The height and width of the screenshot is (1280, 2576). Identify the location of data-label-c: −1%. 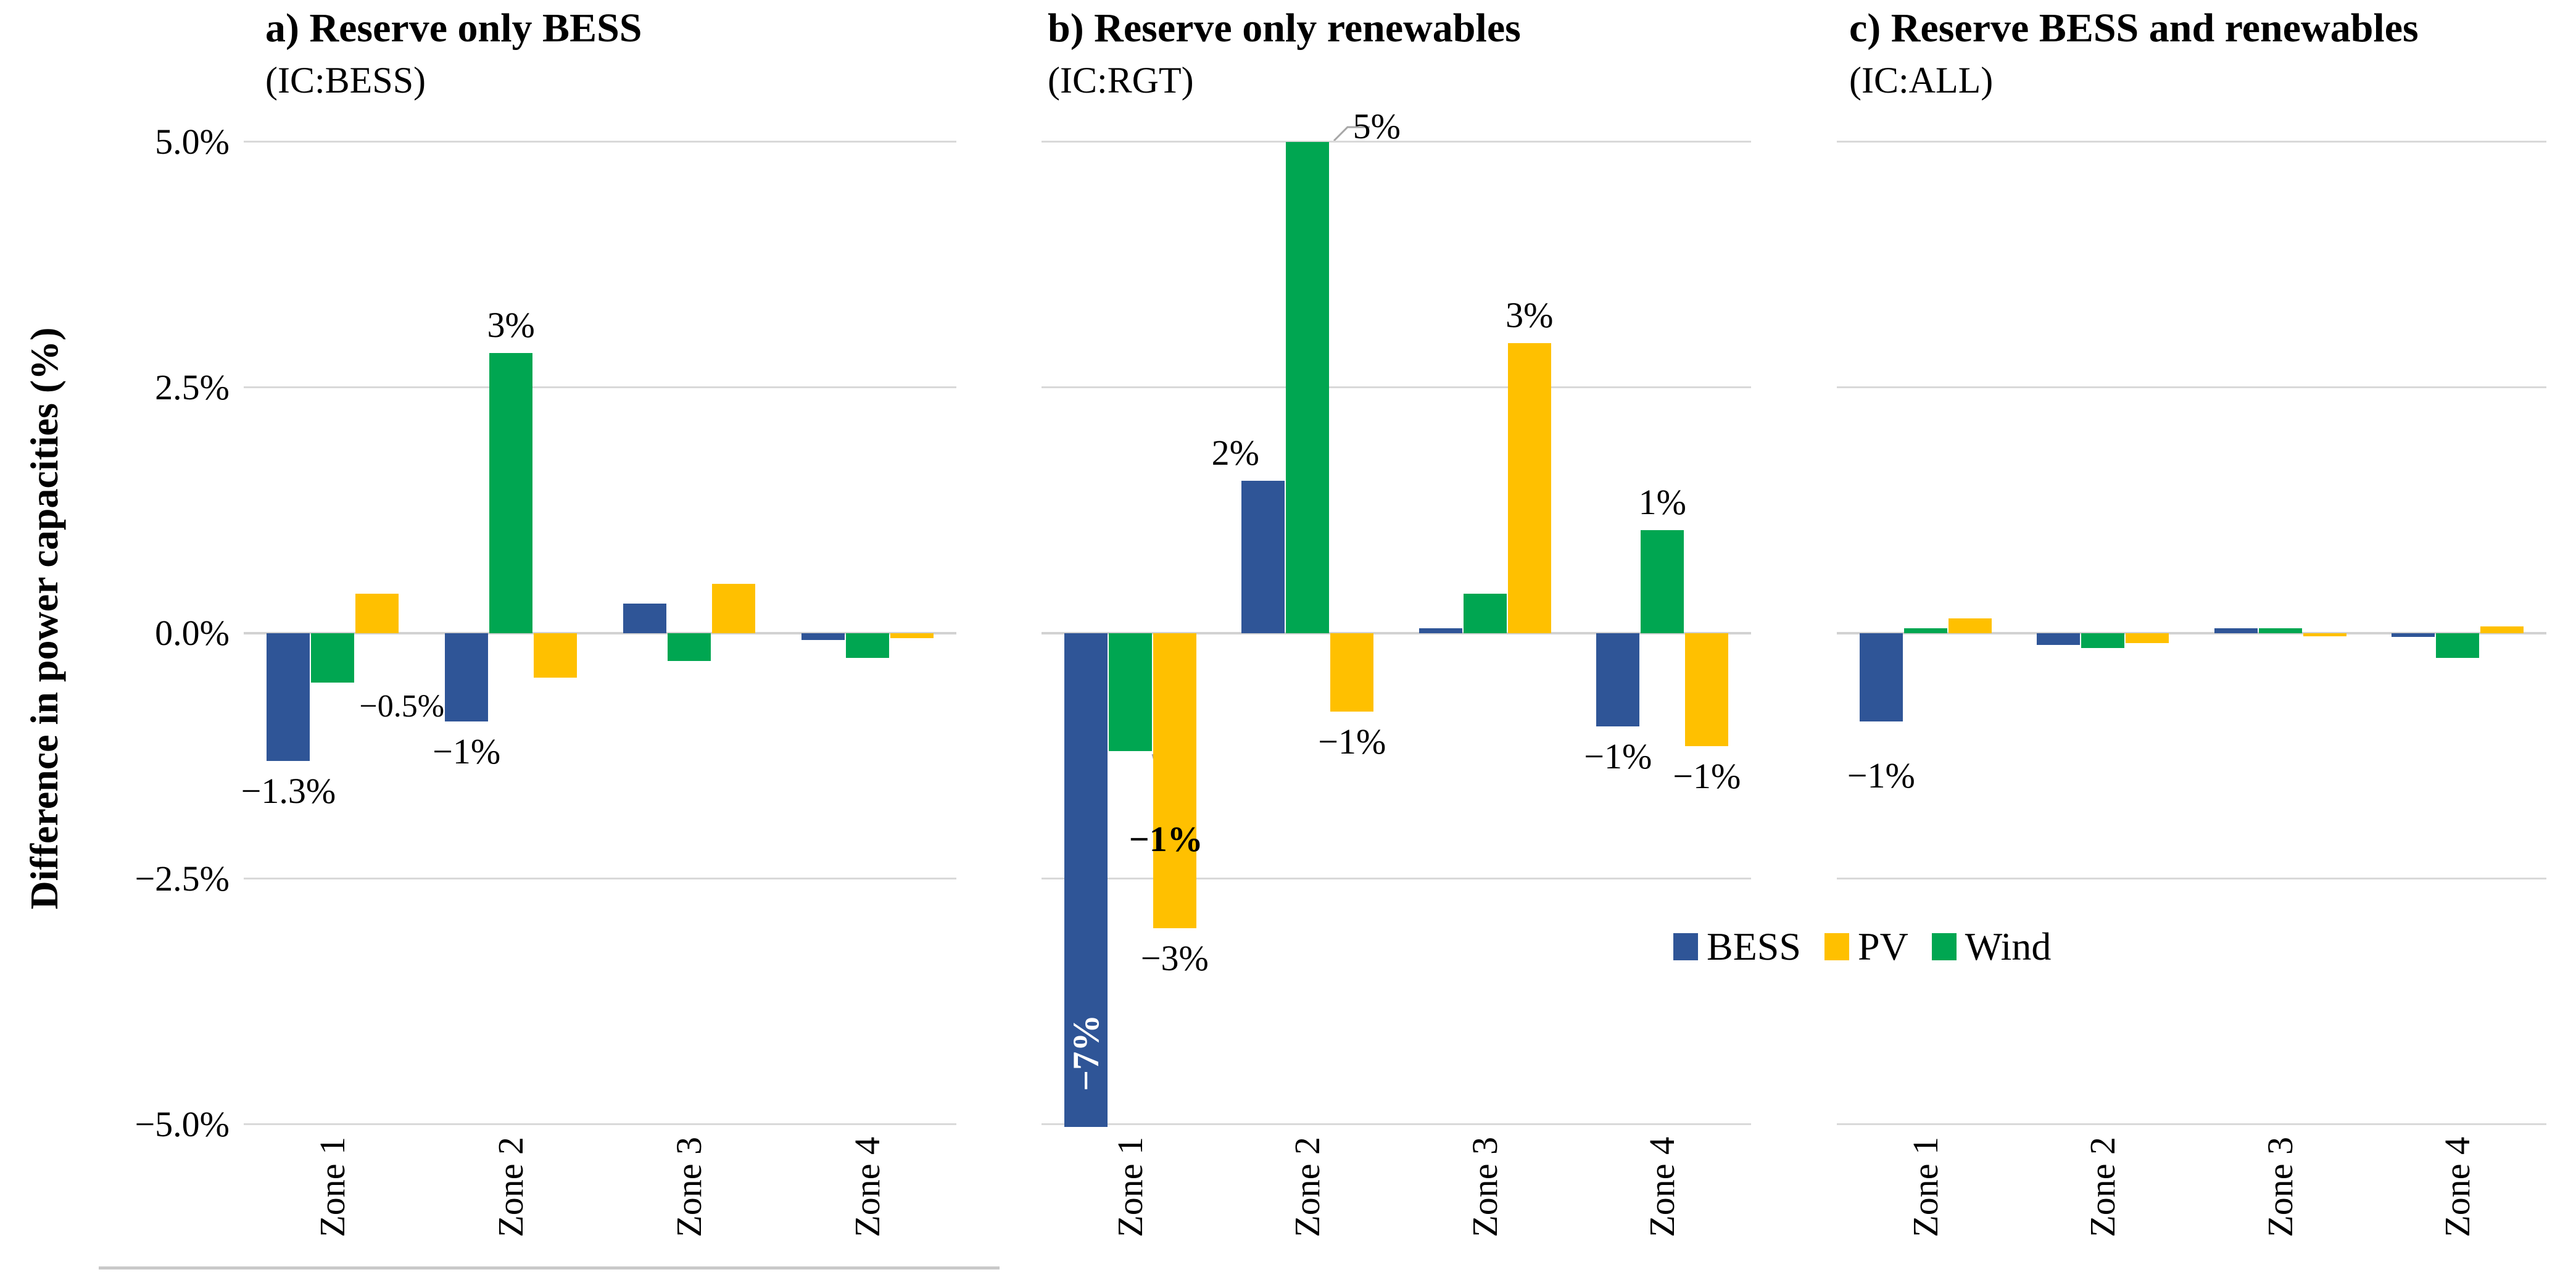
(1881, 776).